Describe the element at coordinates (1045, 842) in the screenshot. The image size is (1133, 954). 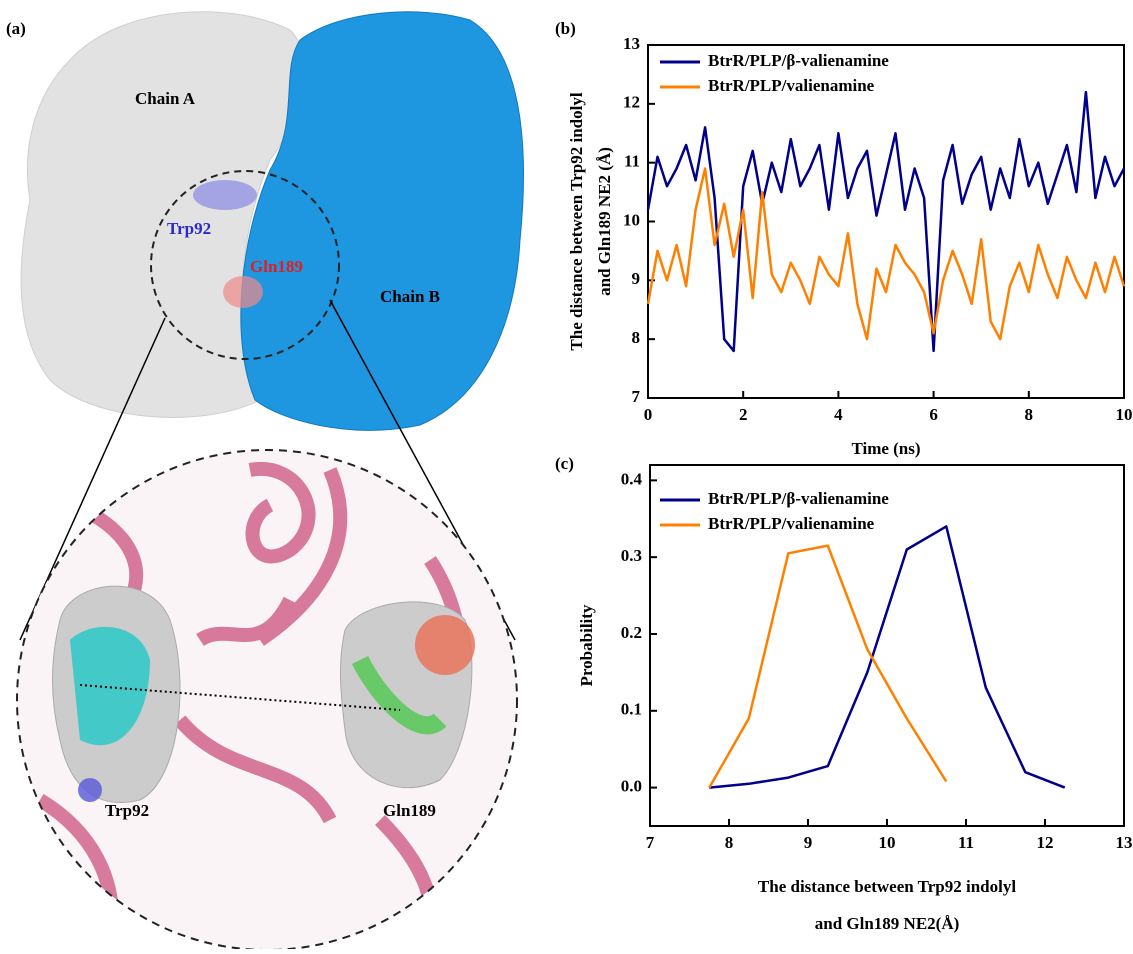
I see `x-tick-label: 12` at that location.